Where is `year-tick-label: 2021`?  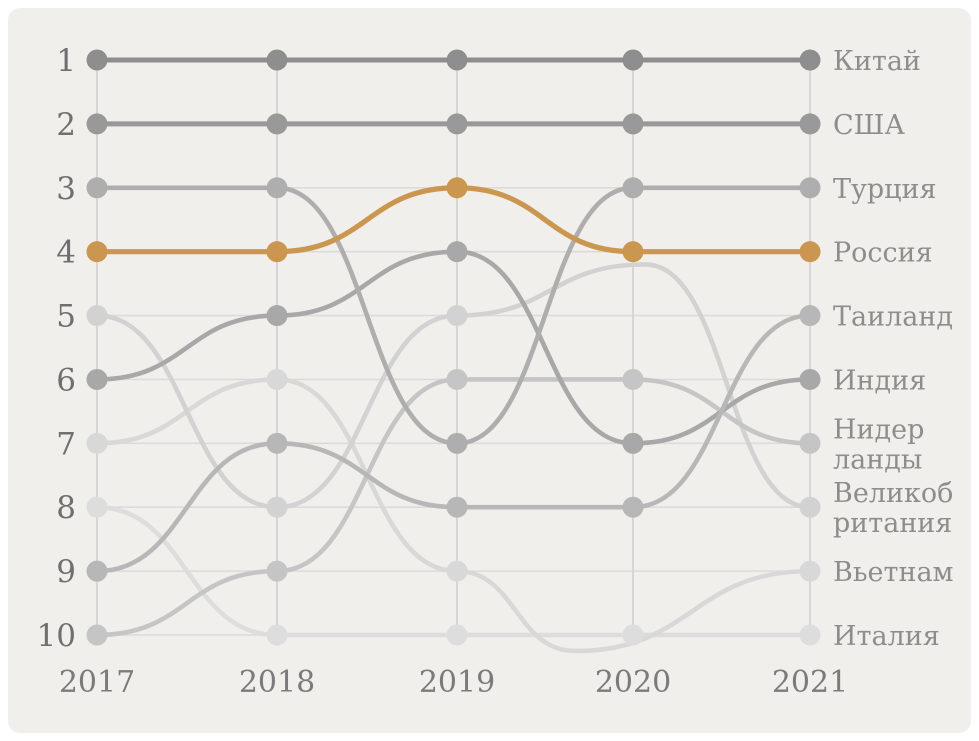 year-tick-label: 2021 is located at coordinates (810, 682).